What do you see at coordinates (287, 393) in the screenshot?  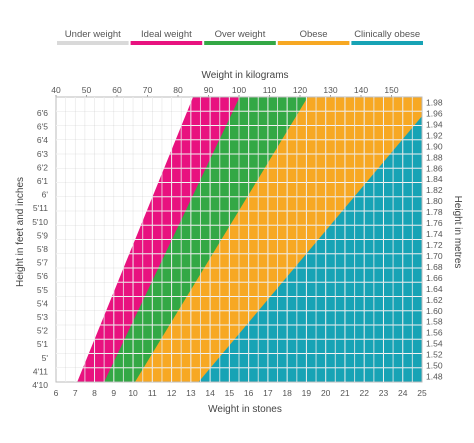 I see `bottom-tick-label: 18` at bounding box center [287, 393].